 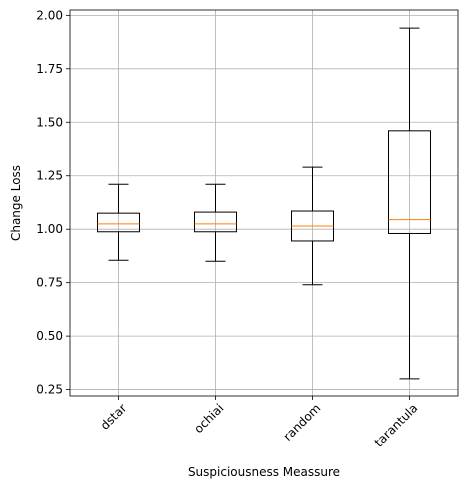 What do you see at coordinates (16, 203) in the screenshot?
I see `y-axis-label: Change Loss` at bounding box center [16, 203].